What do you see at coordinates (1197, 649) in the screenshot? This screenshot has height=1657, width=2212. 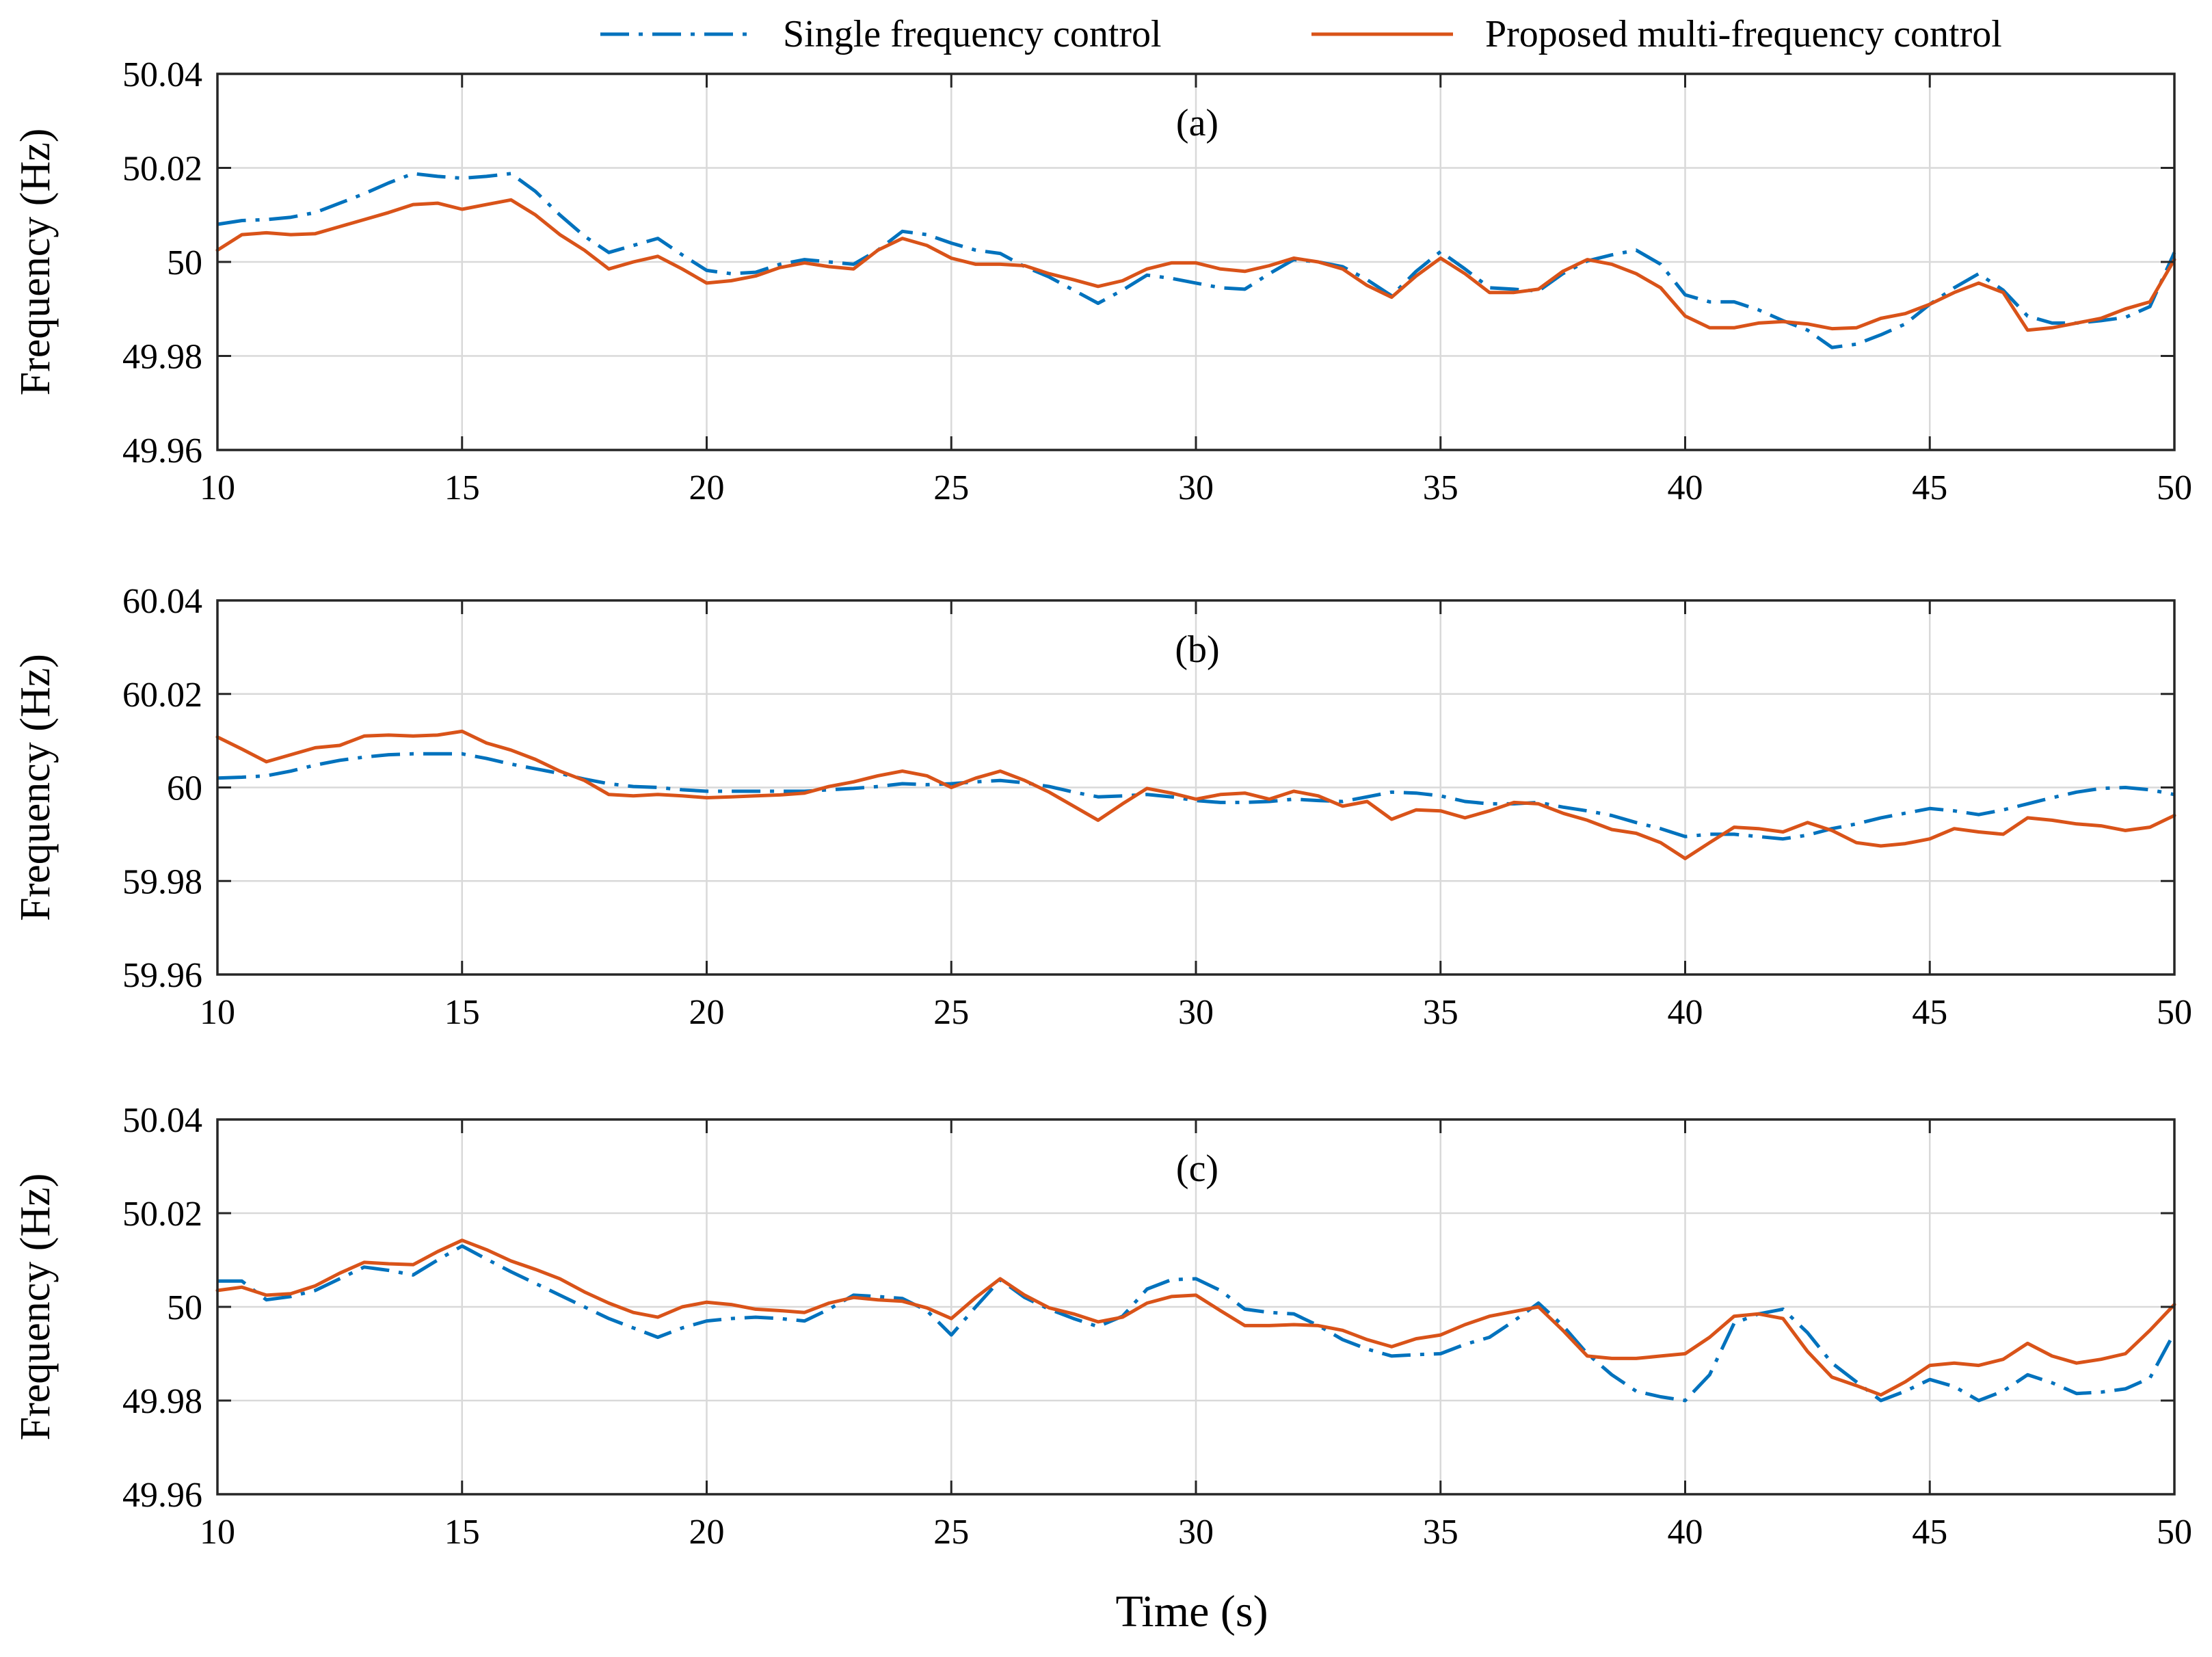 I see `panel-label-b: (b)` at bounding box center [1197, 649].